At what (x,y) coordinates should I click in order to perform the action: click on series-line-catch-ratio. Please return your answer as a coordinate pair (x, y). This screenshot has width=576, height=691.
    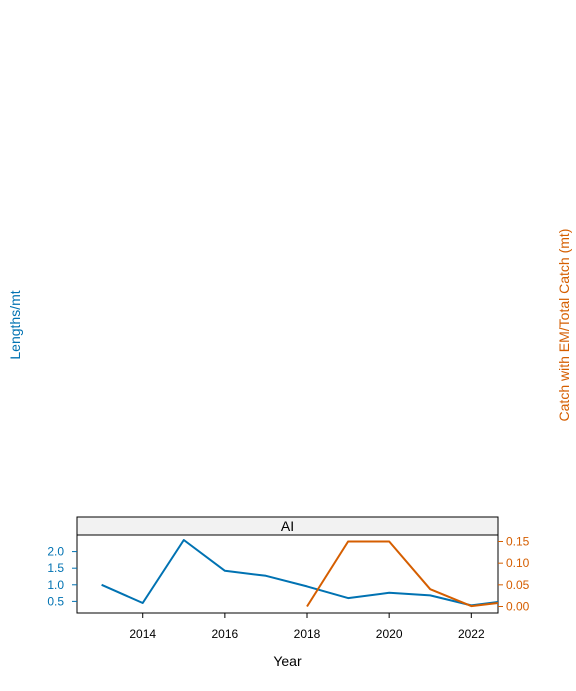
    Looking at the image, I should click on (402, 574).